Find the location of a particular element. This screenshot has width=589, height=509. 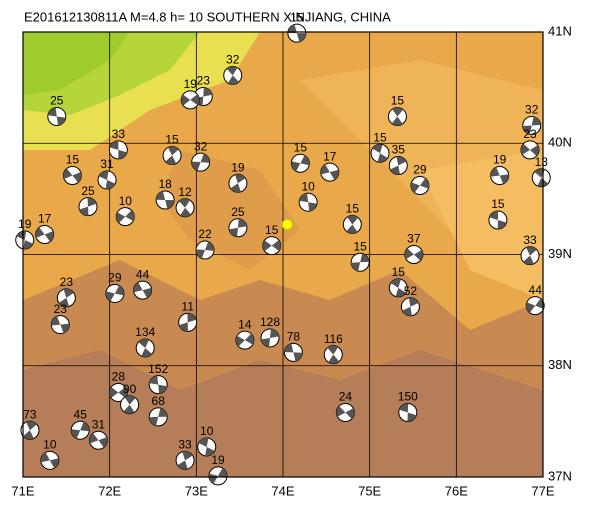

x-tick-label: 72E is located at coordinates (109, 490).